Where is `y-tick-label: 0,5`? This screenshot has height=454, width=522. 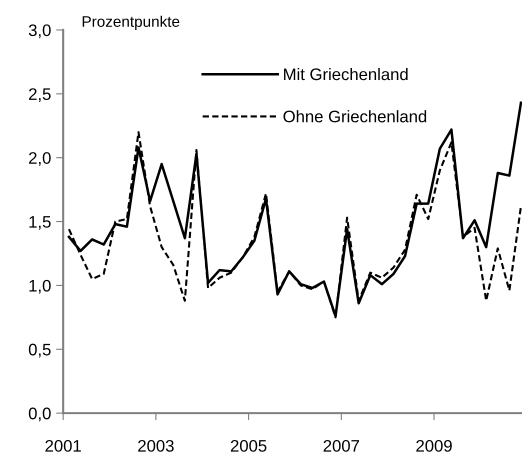
y-tick-label: 0,5 is located at coordinates (39, 351).